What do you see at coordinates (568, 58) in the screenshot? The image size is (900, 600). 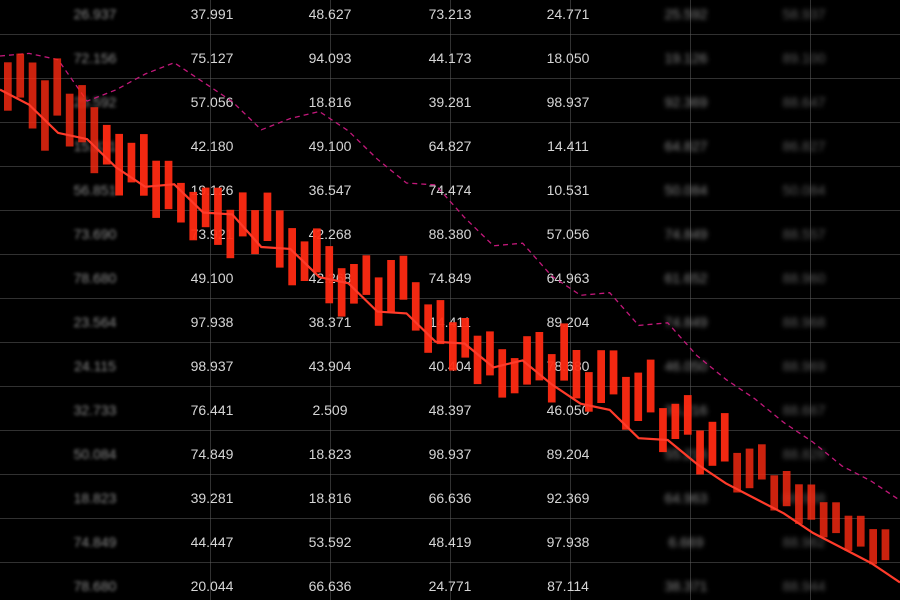 I see `grid-value: 18.050` at bounding box center [568, 58].